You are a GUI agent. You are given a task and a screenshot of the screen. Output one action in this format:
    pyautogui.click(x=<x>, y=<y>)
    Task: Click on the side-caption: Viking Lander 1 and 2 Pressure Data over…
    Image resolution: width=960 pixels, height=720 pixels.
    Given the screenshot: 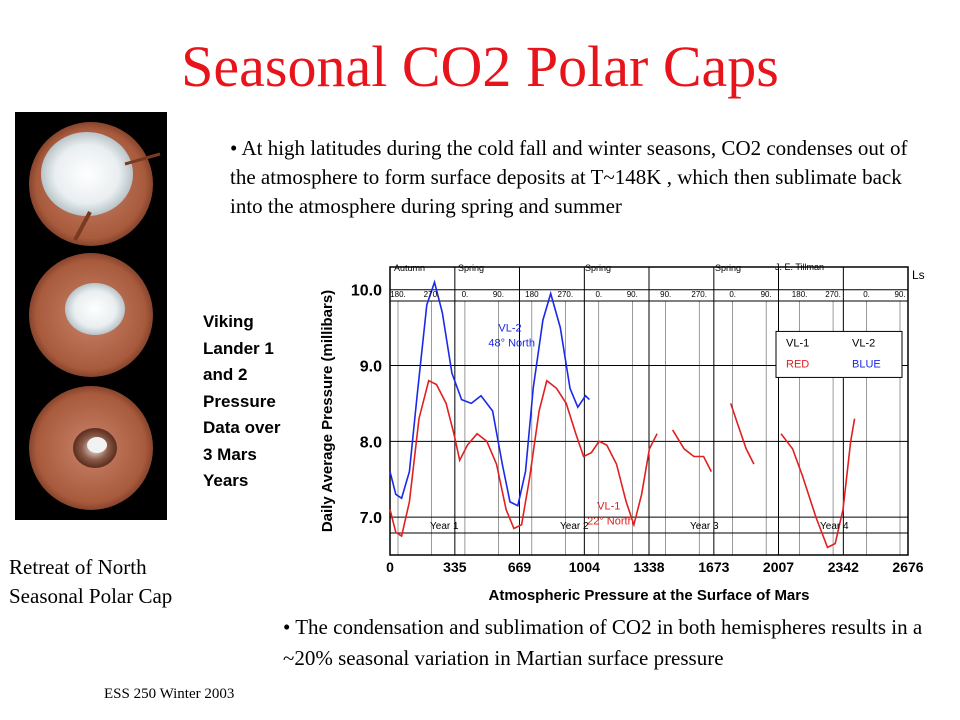 What is the action you would take?
    pyautogui.click(x=242, y=401)
    